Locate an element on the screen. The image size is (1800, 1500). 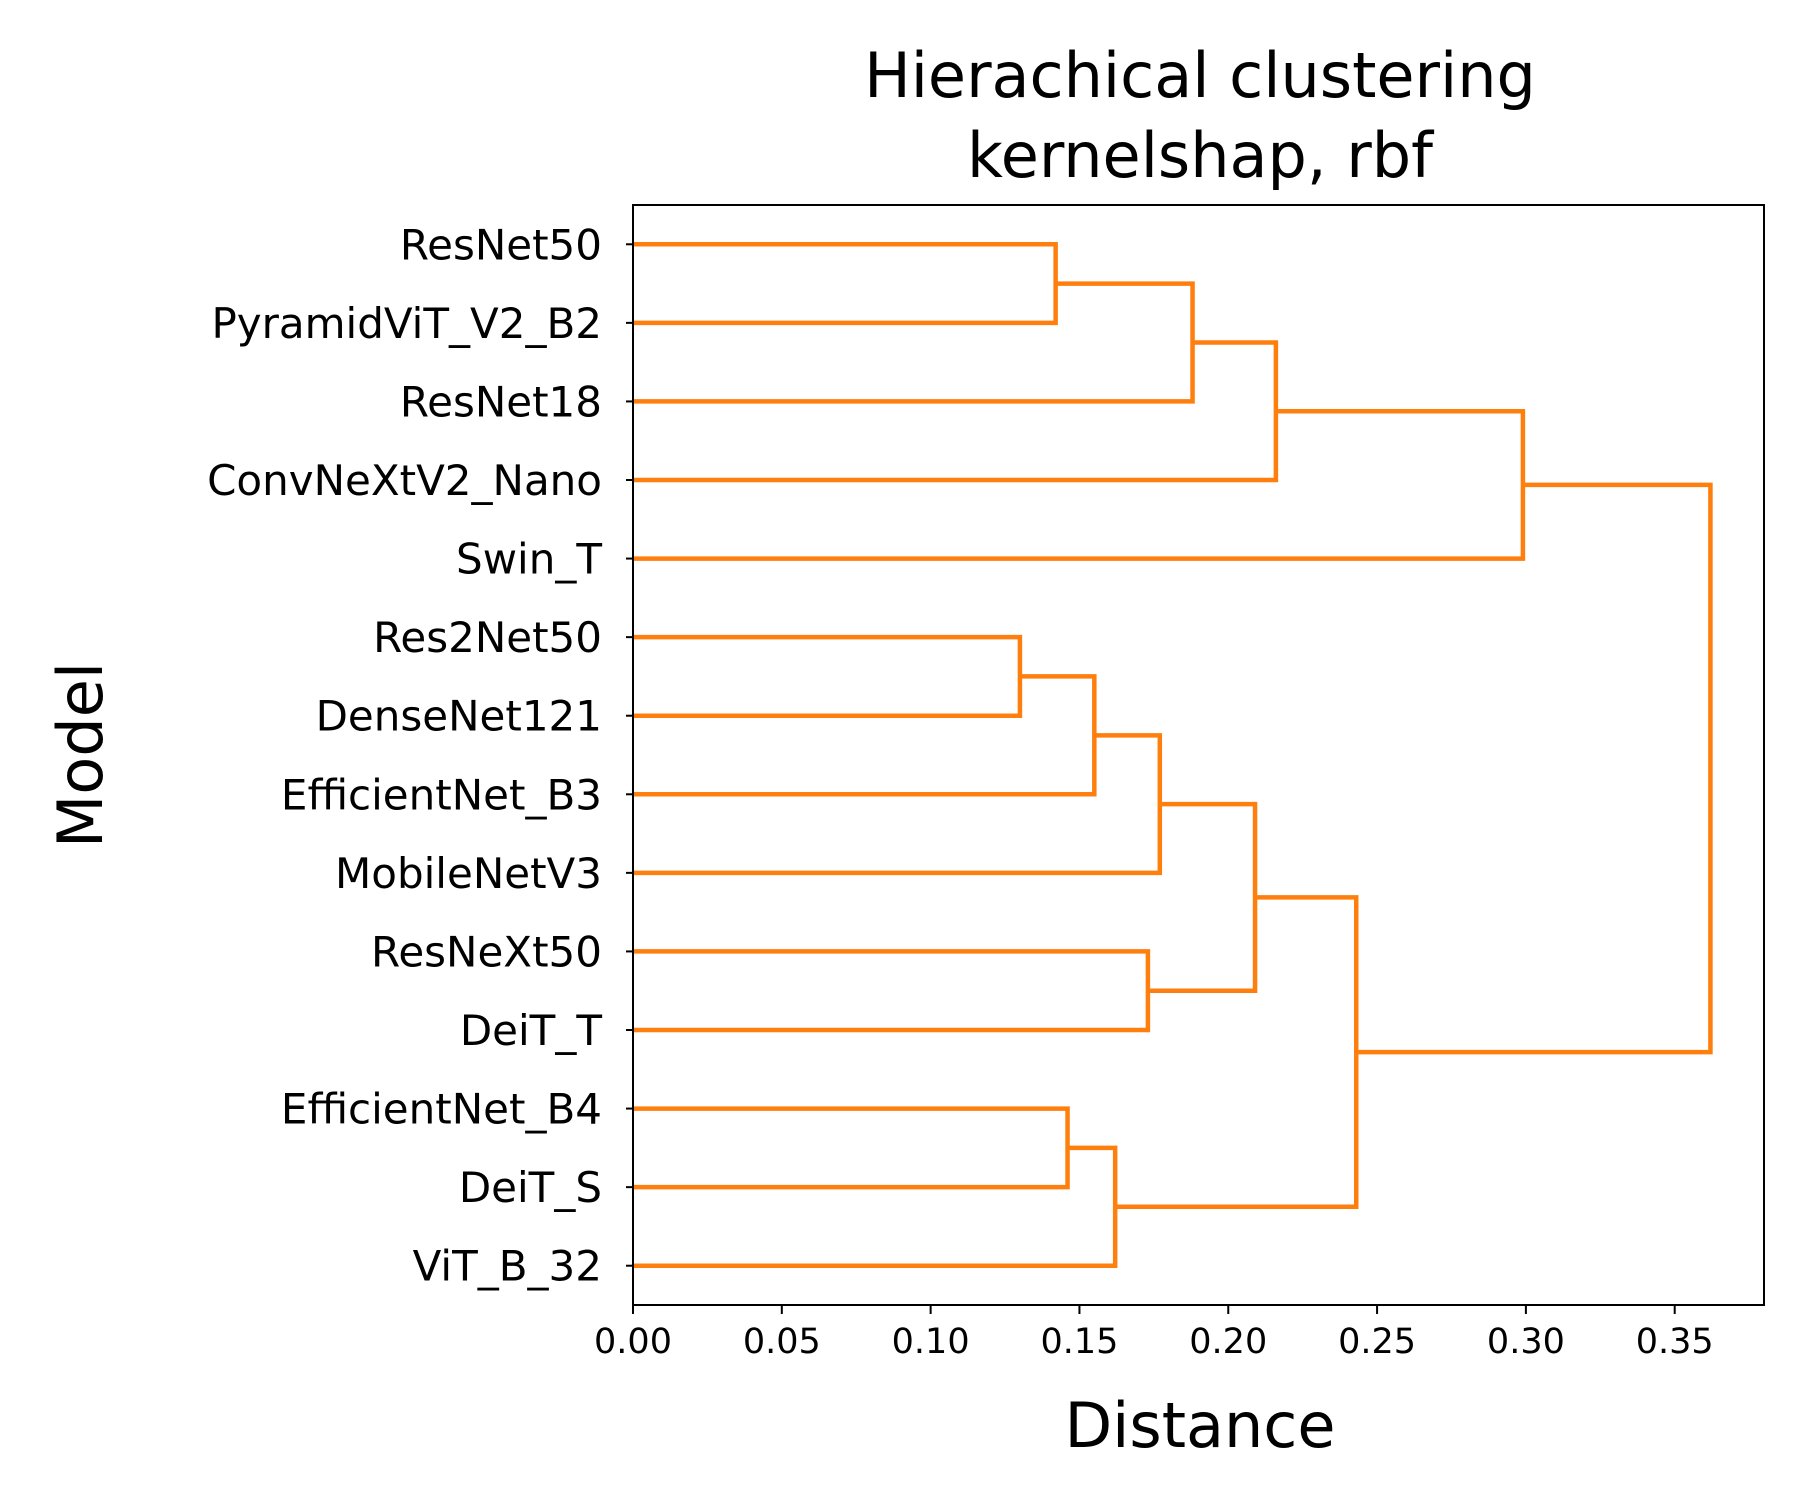
leaf-label: ResNet18 is located at coordinates (501, 401).